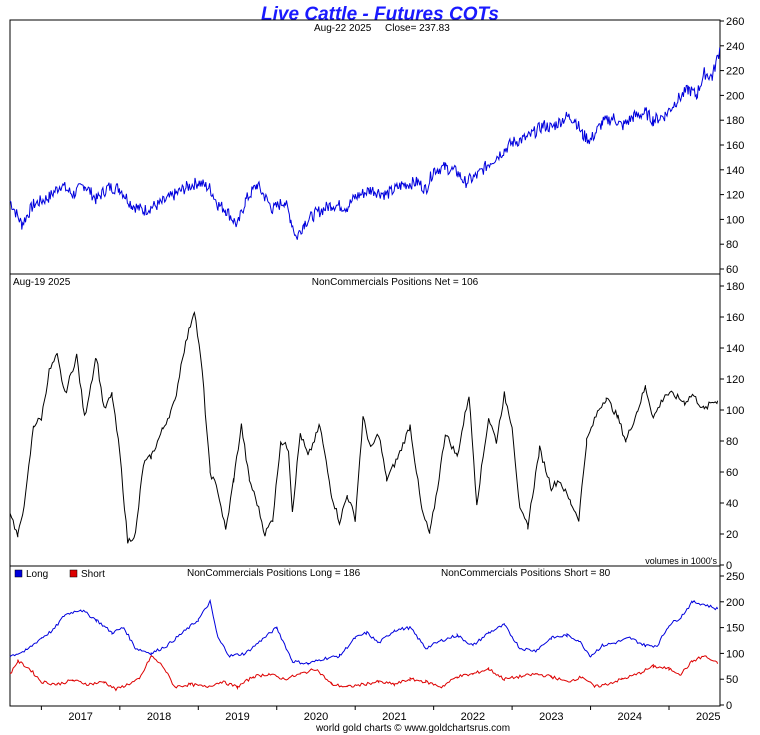 The image size is (760, 735). Describe the element at coordinates (18, 573) in the screenshot. I see `legend-long-swatch` at that location.